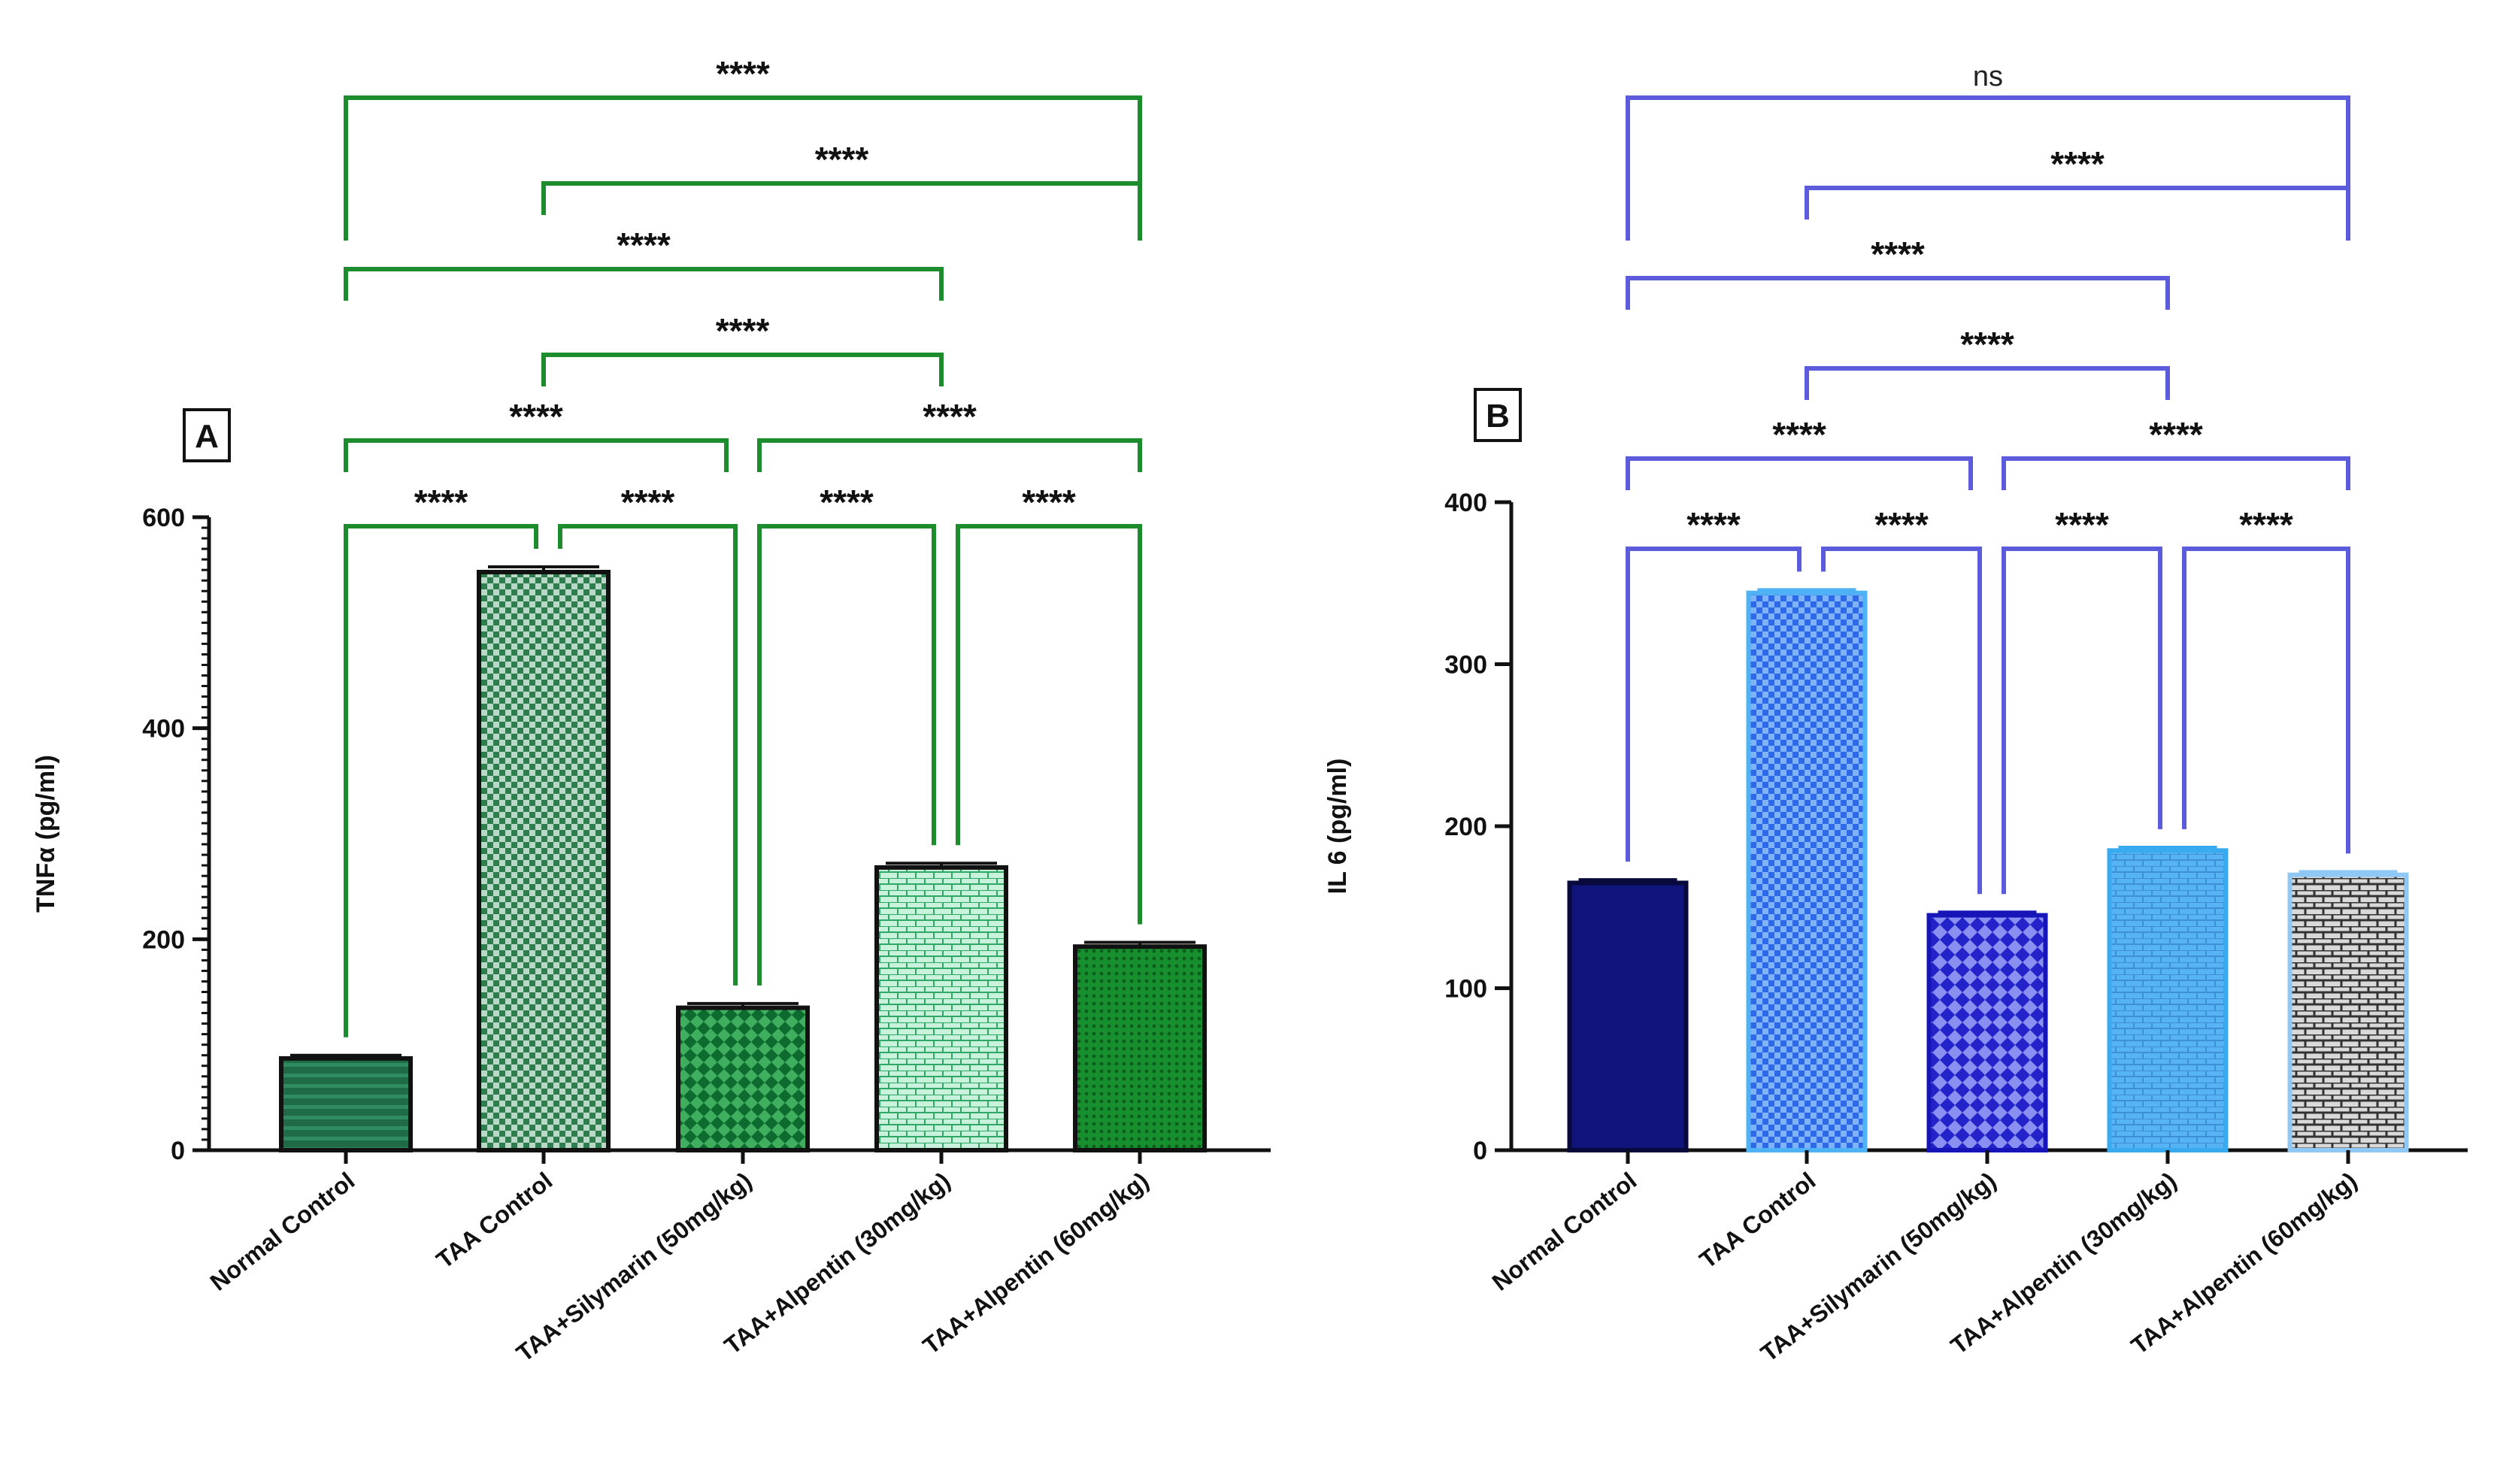 The image size is (2494, 1484). I want to click on y-tick-label: 600, so click(163, 518).